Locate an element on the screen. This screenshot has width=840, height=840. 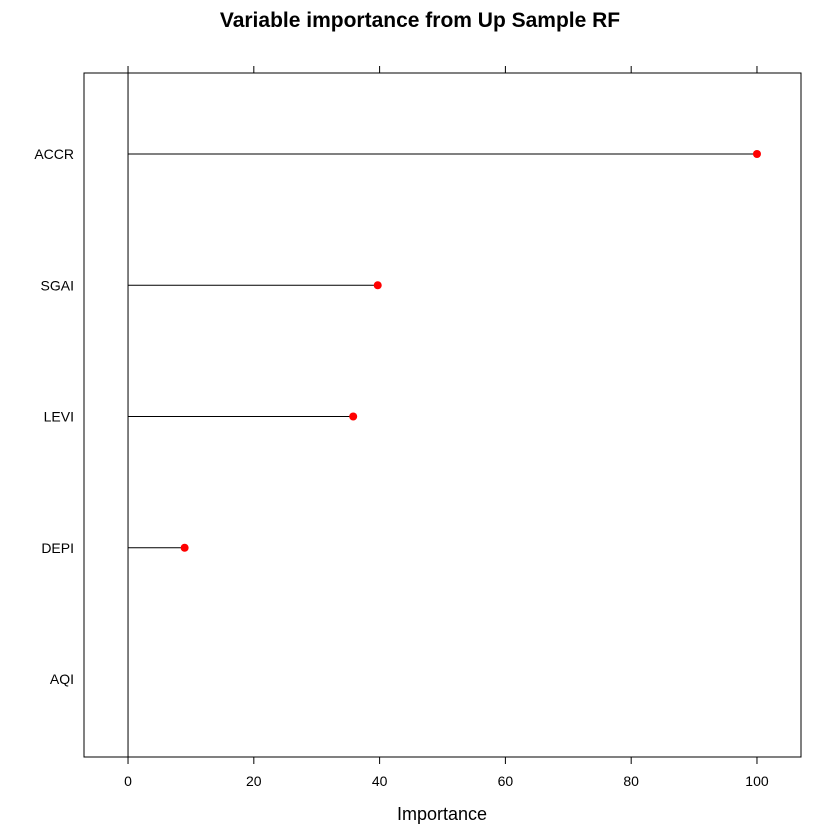
data-point-depi is located at coordinates (184, 547).